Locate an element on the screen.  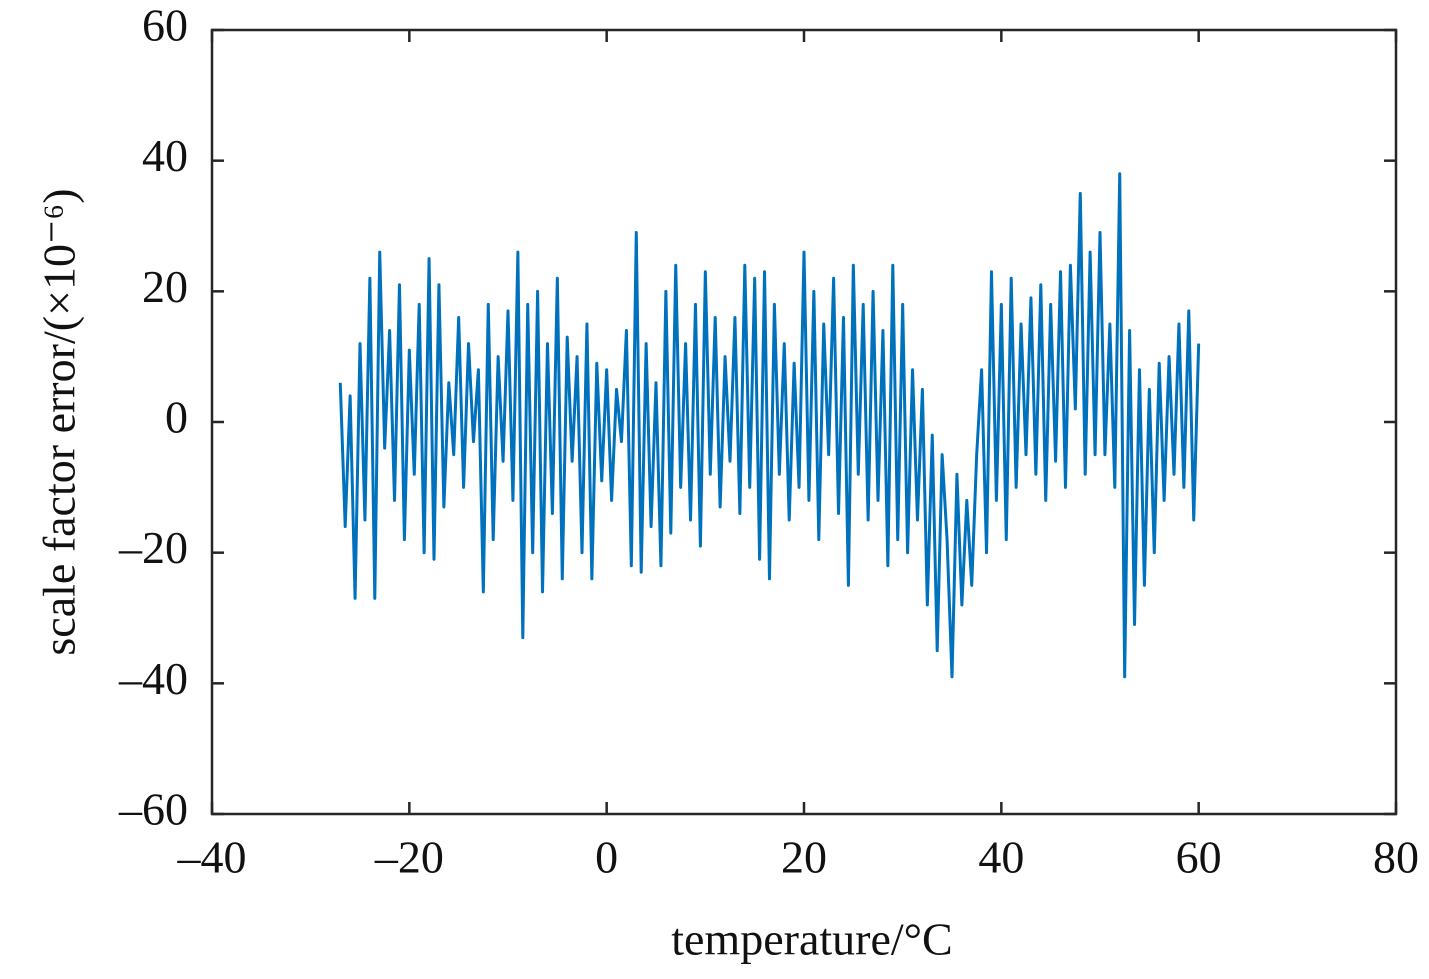
y-axis-label: scale factor error/(×10⁻⁶) is located at coordinates (59, 421).